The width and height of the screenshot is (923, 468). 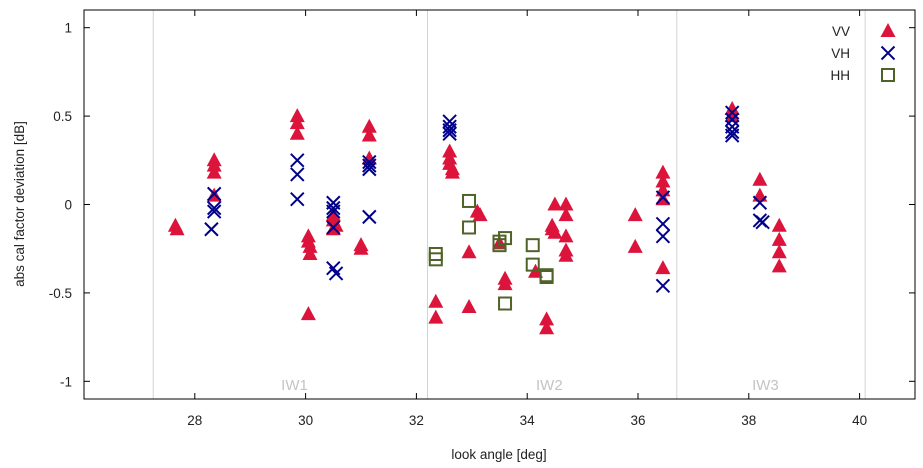 What do you see at coordinates (194, 420) in the screenshot?
I see `x-tick-label: 28` at bounding box center [194, 420].